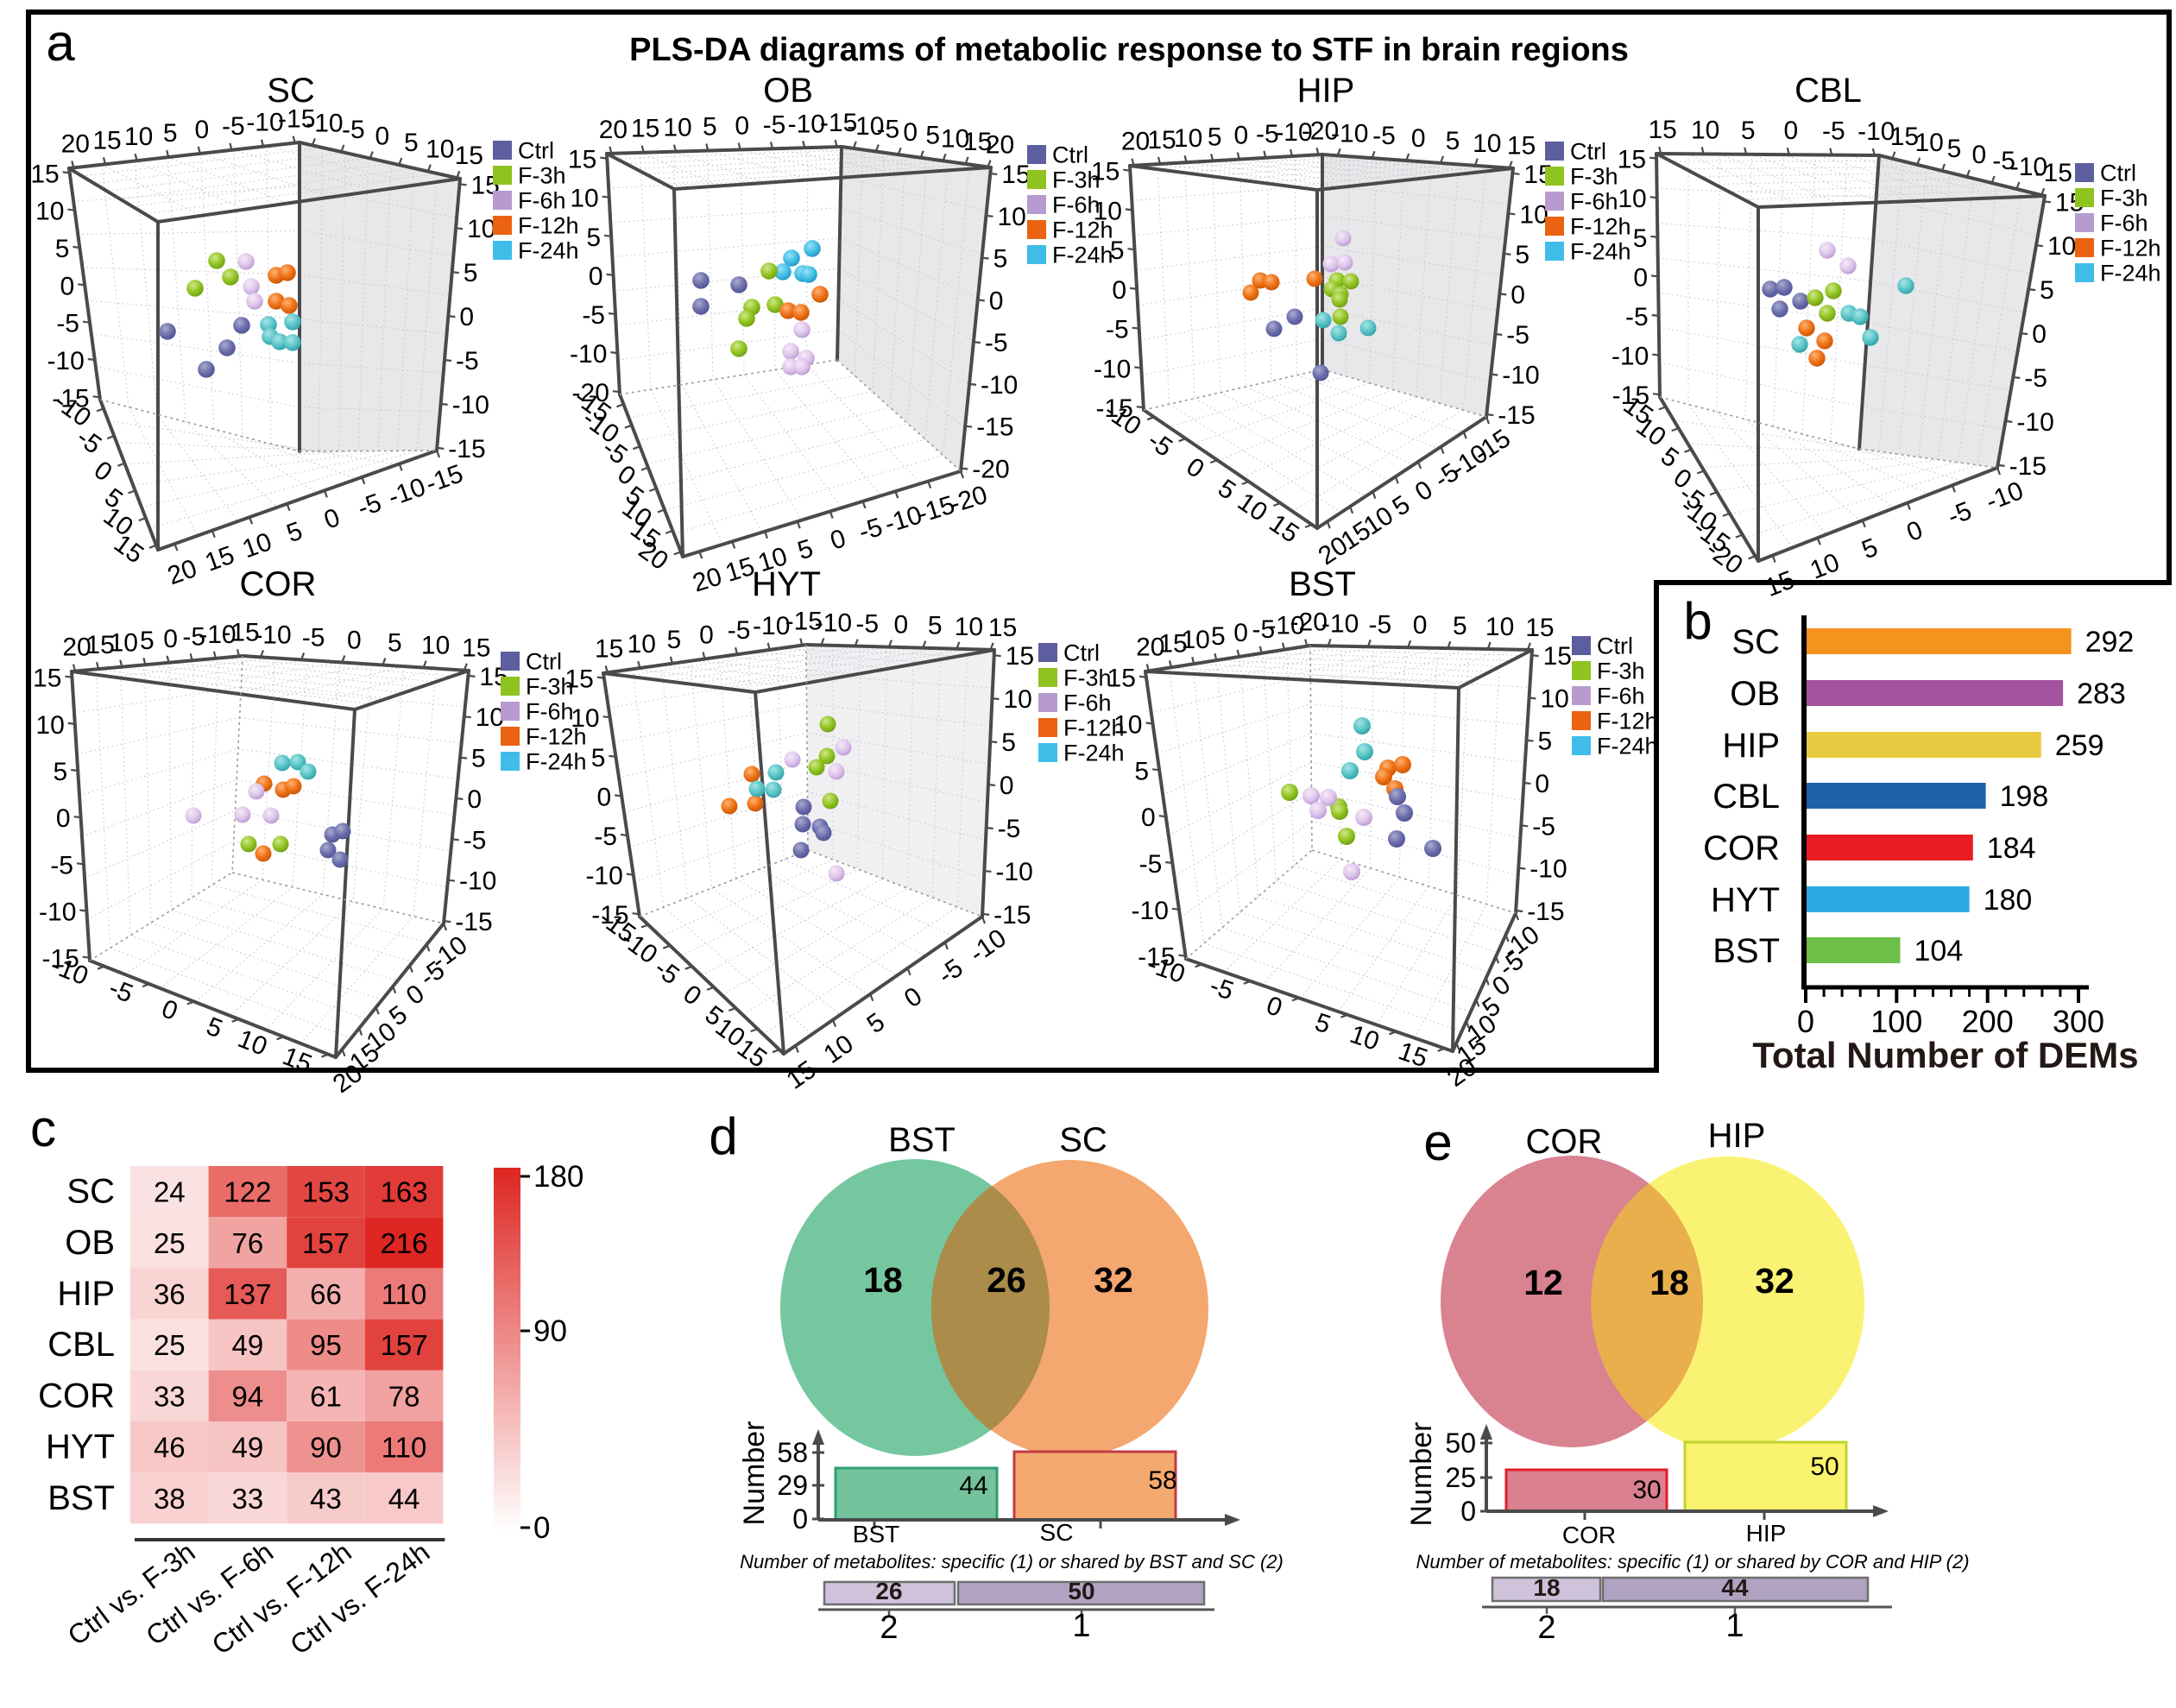 Image resolution: width=2176 pixels, height=1708 pixels. What do you see at coordinates (792, 1452) in the screenshot?
I see `svg-text: 58` at bounding box center [792, 1452].